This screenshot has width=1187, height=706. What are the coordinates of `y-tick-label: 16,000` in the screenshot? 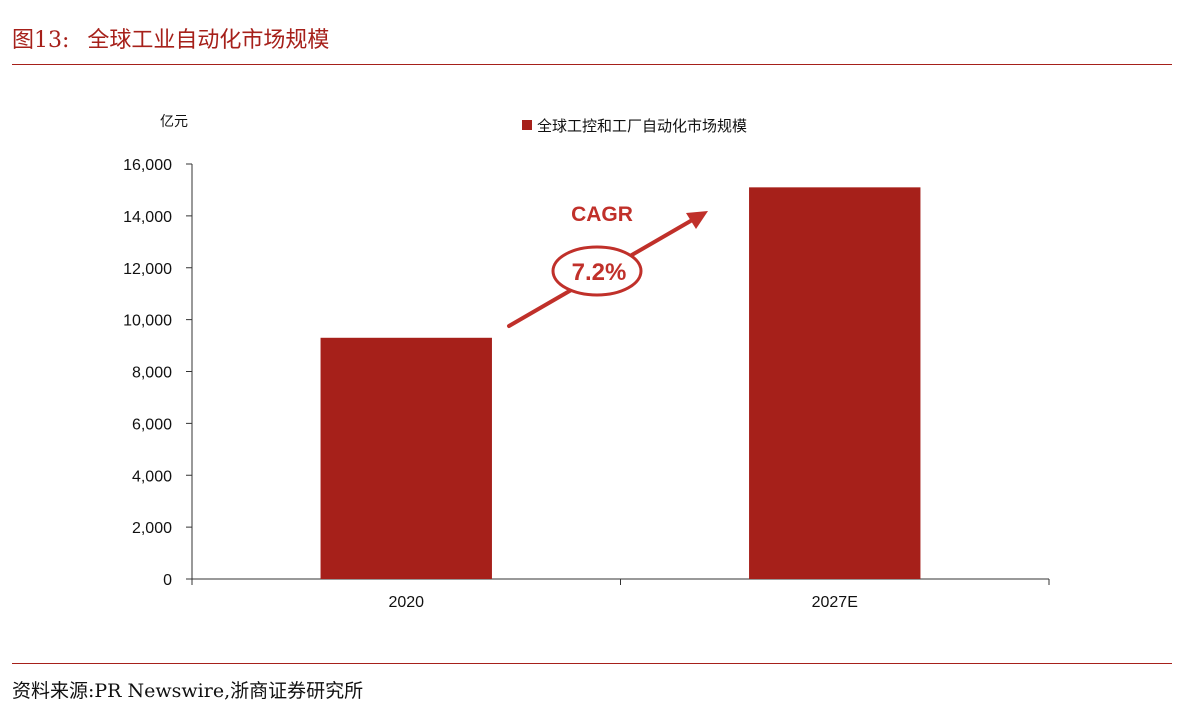 It's located at (147, 165).